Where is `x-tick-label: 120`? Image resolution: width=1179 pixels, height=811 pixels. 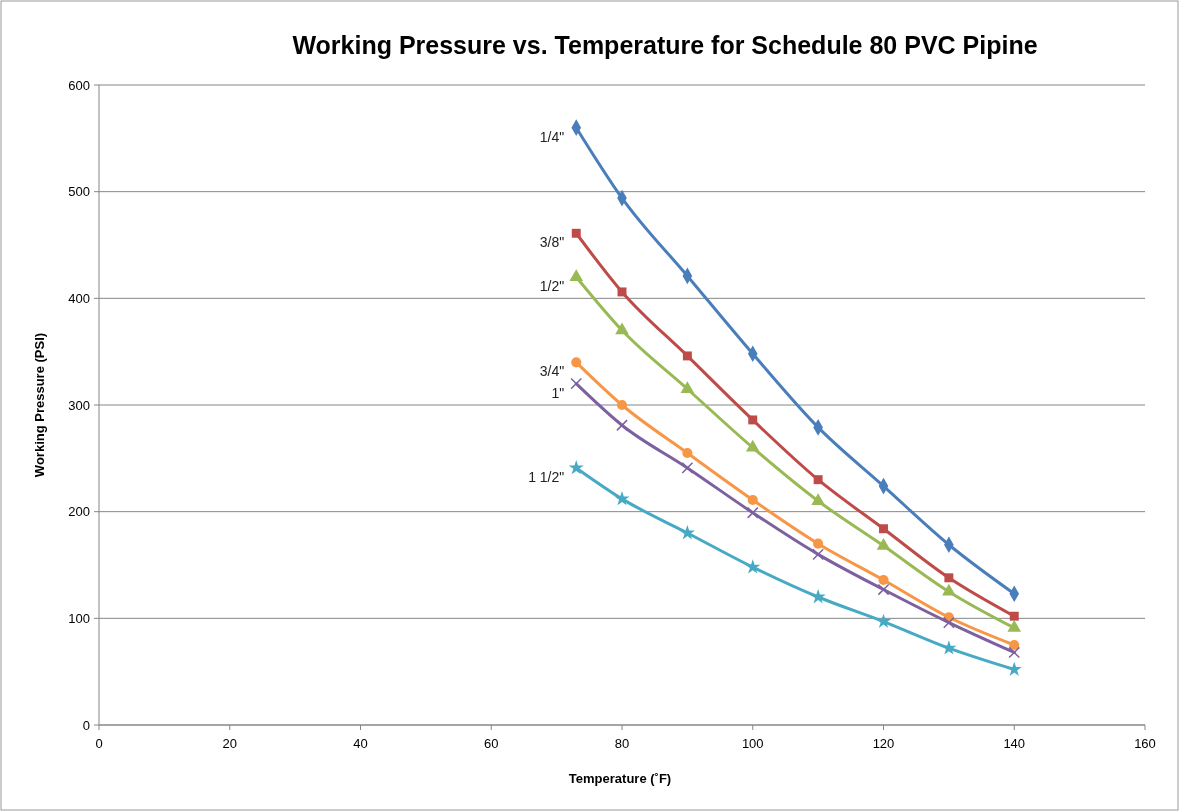
x-tick-label: 120 is located at coordinates (883, 743).